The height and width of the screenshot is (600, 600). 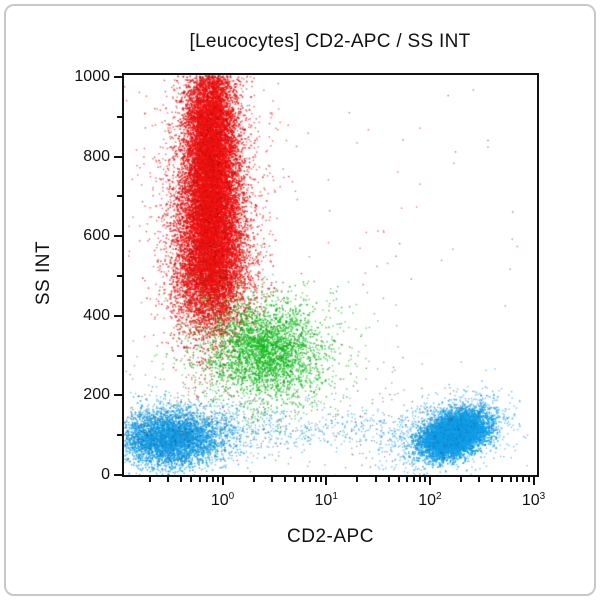 What do you see at coordinates (96, 315) in the screenshot?
I see `y-tick-label: 400` at bounding box center [96, 315].